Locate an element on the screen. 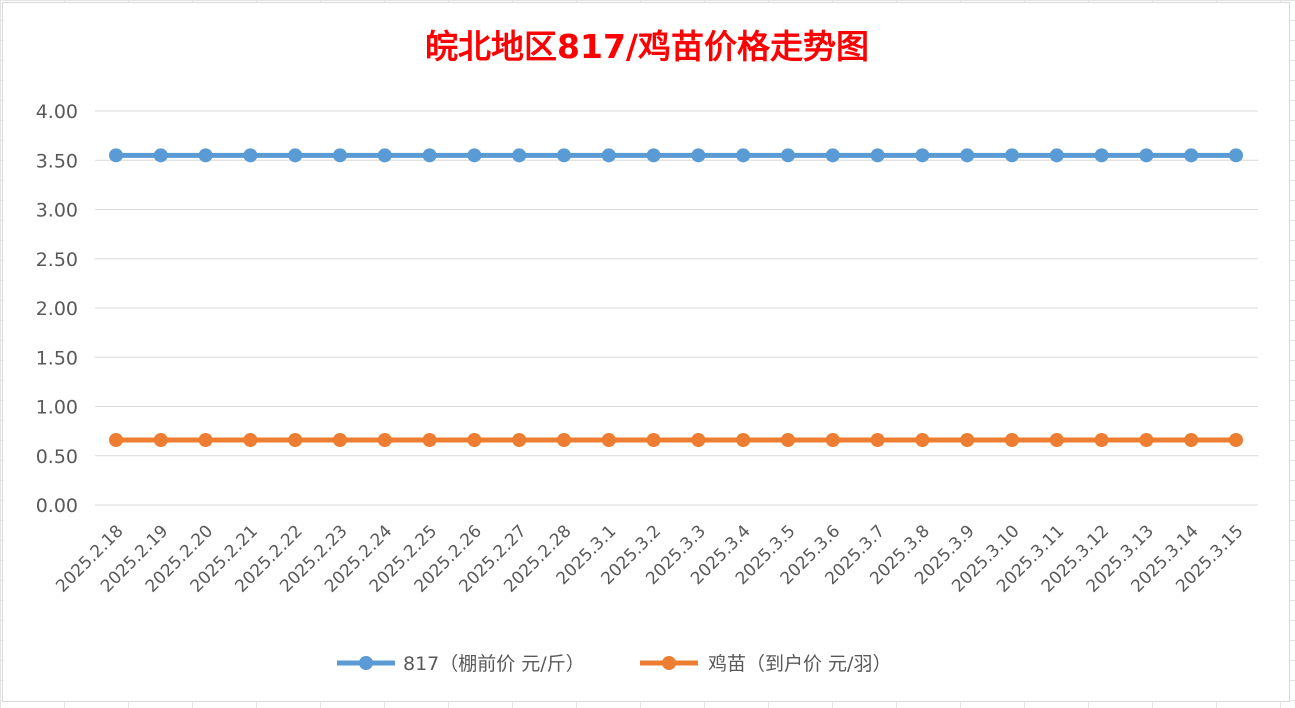 The width and height of the screenshot is (1295, 708). y-tick-label: 1.00 is located at coordinates (57, 408).